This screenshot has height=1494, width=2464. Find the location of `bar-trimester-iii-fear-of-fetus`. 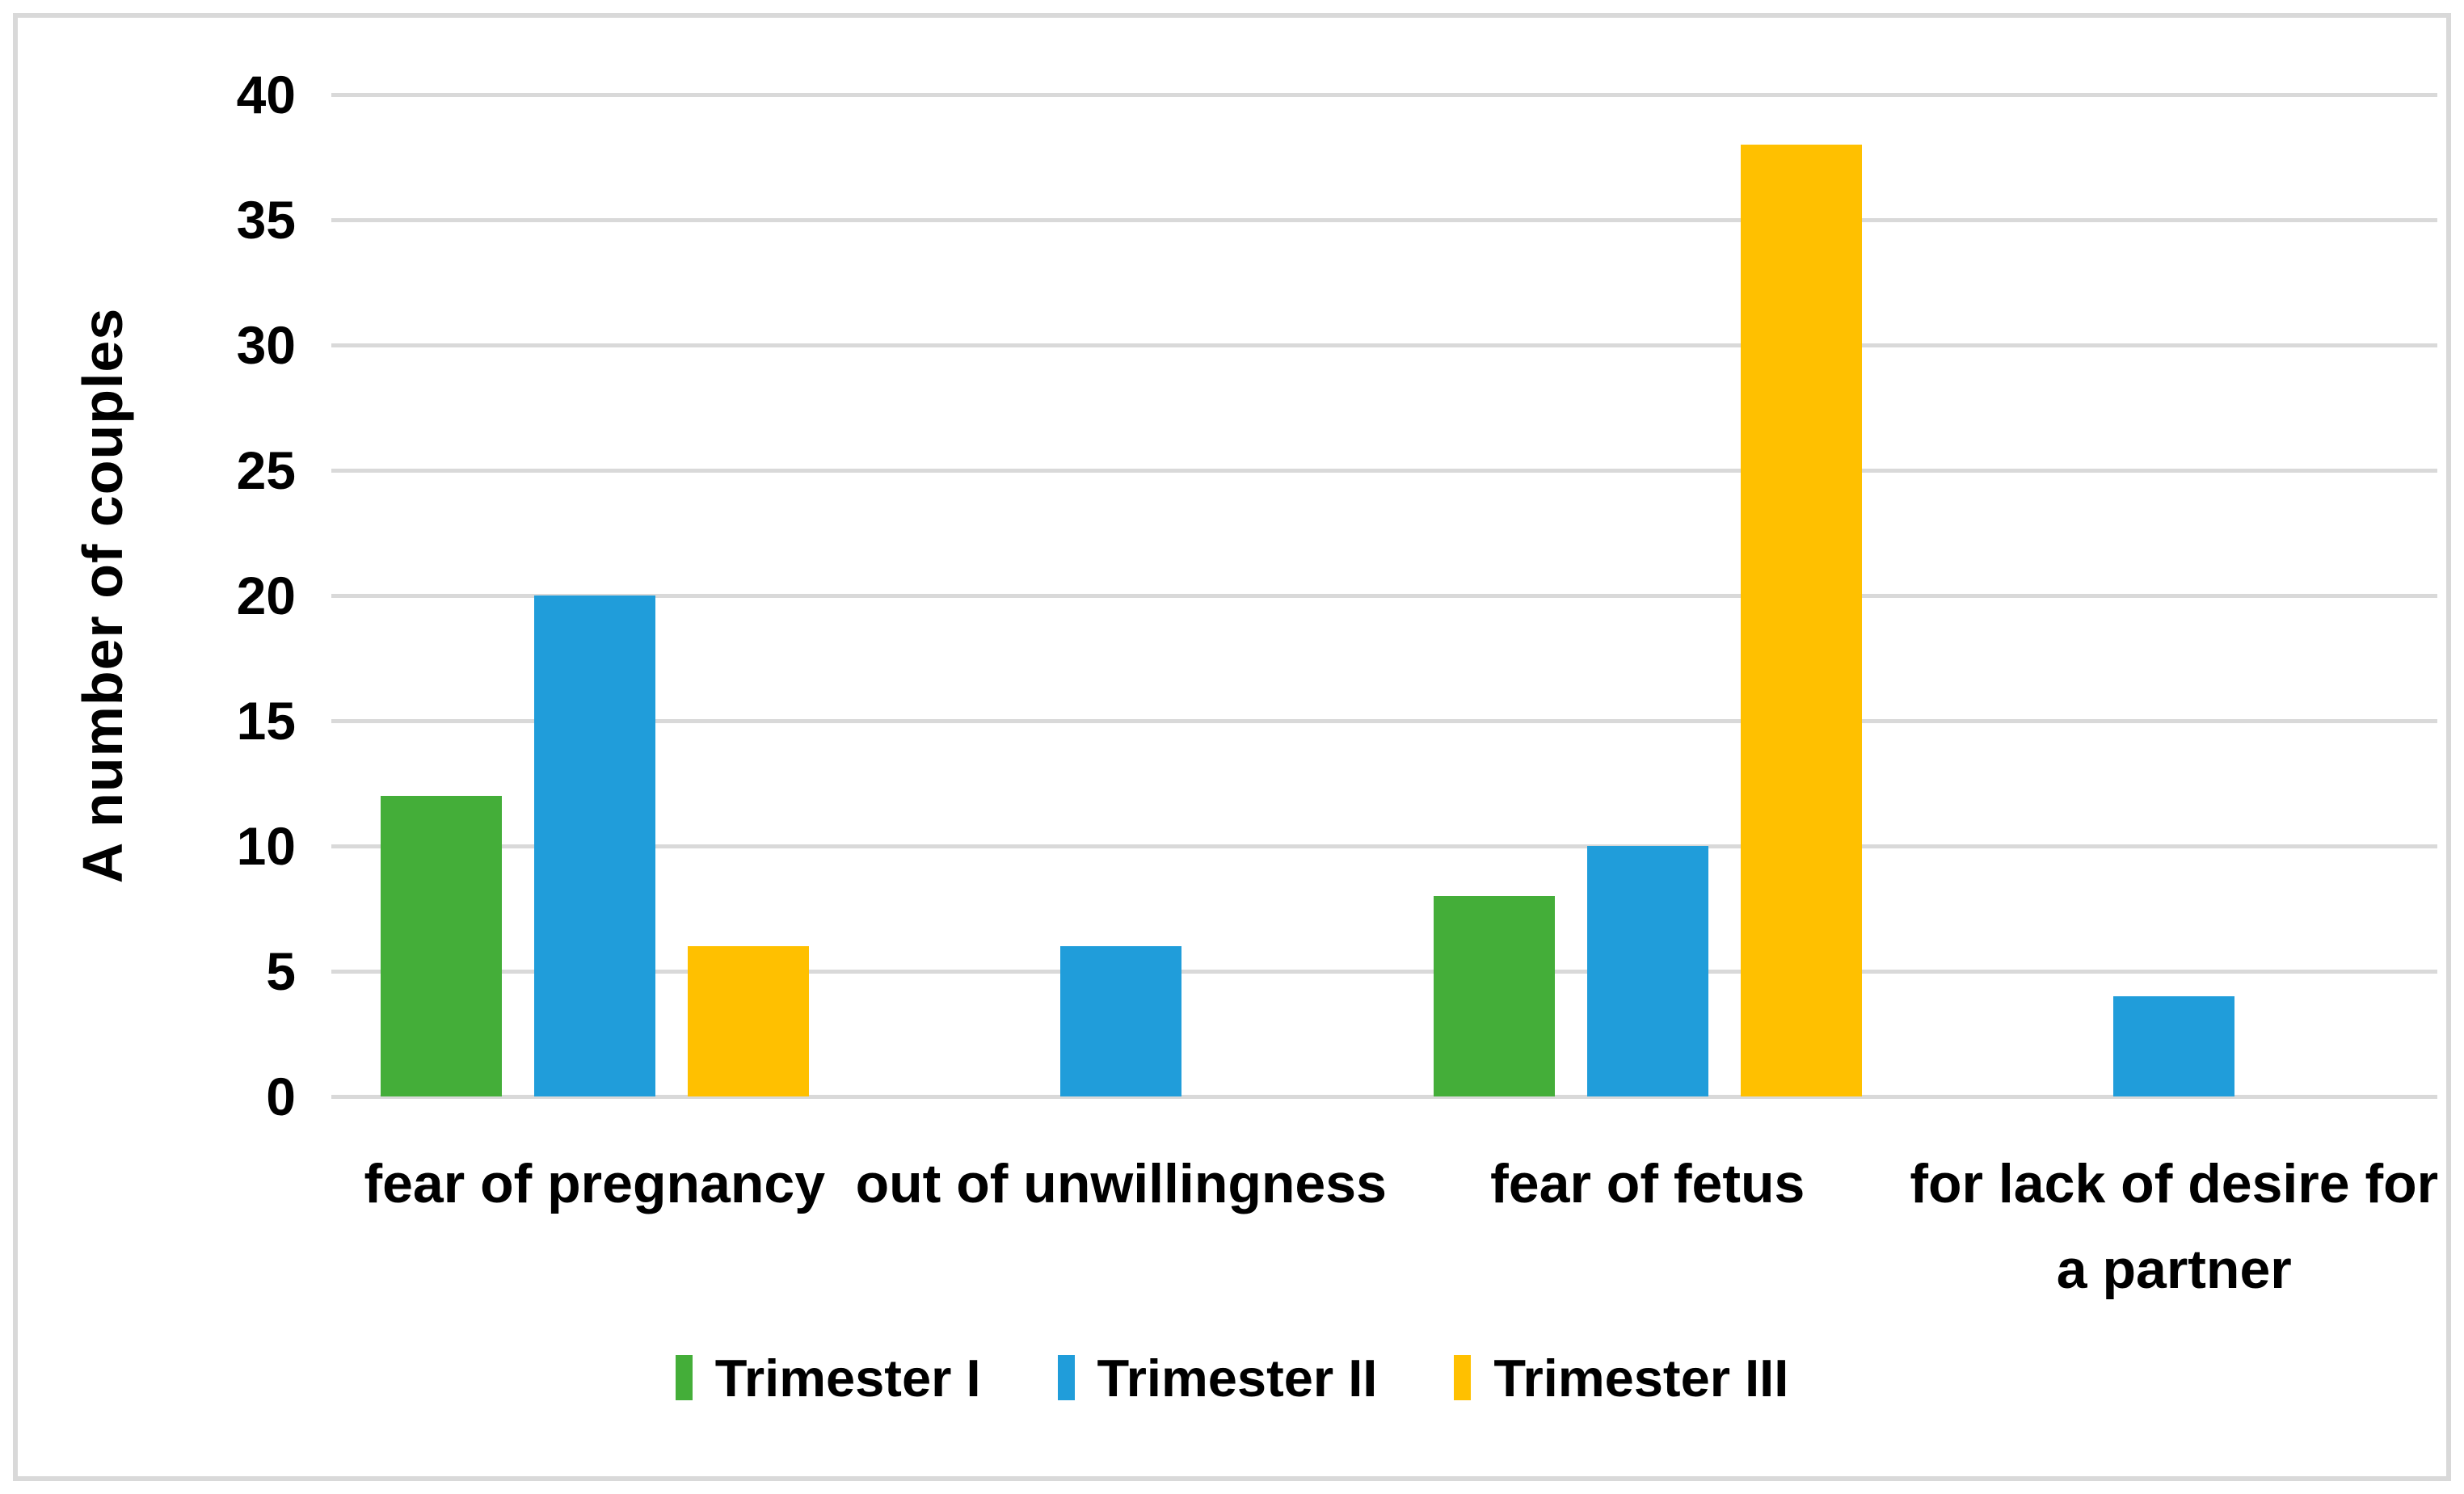

bar-trimester-iii-fear-of-fetus is located at coordinates (1801, 620).